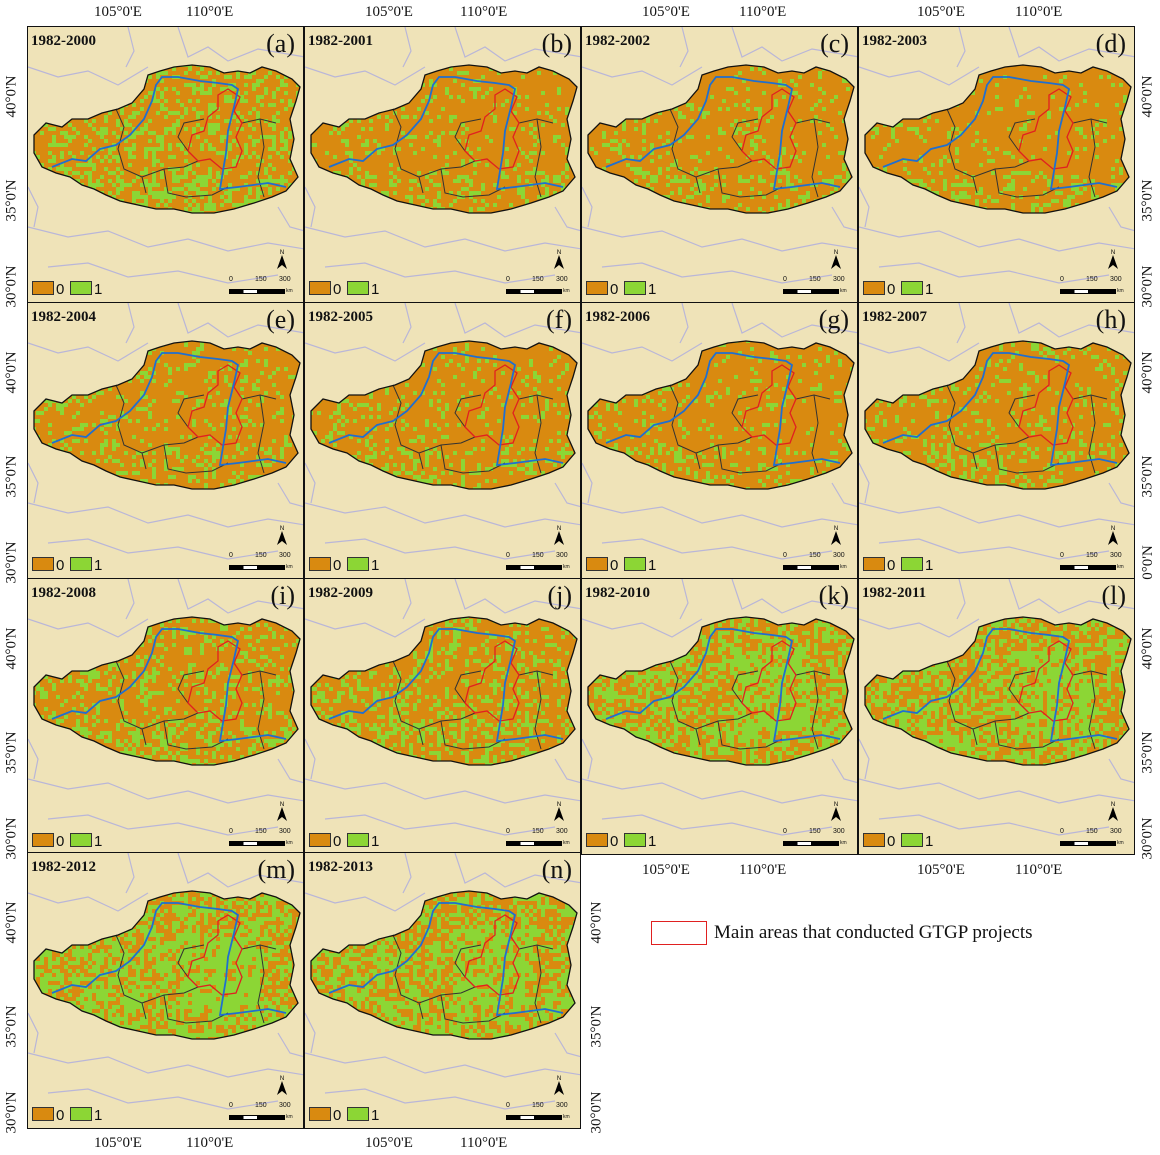 Image resolution: width=1160 pixels, height=1155 pixels. I want to click on panel-period-title: 1982-2006, so click(617, 317).